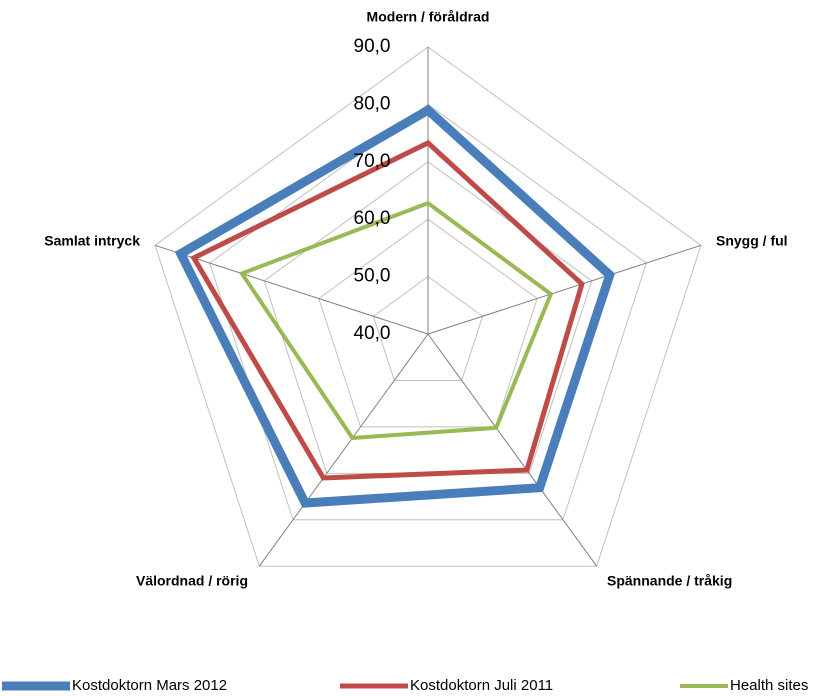 This screenshot has height=696, width=836. I want to click on axis-label: Samlat intryck, so click(92, 241).